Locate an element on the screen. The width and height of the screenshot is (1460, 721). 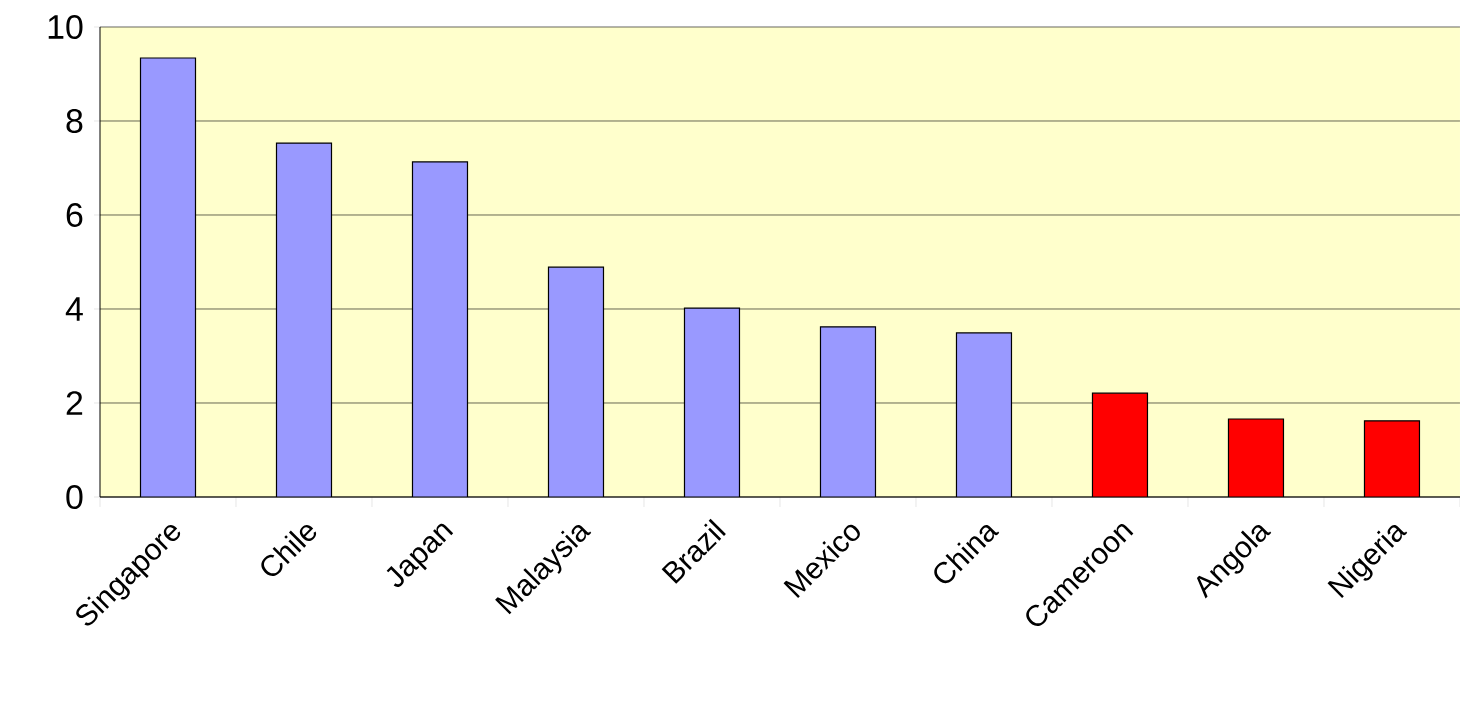
y-tick-label: 2 is located at coordinates (74, 403).